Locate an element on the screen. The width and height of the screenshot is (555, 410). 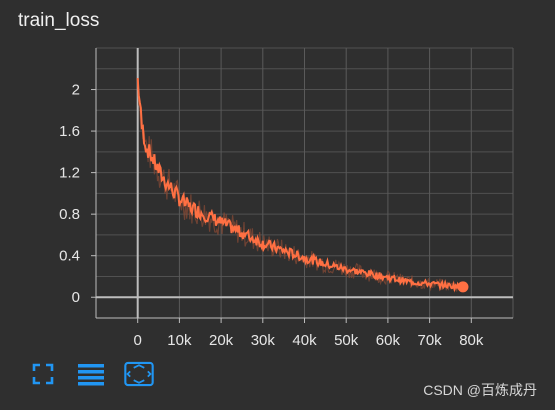
fullscreen-button is located at coordinates (43, 374).